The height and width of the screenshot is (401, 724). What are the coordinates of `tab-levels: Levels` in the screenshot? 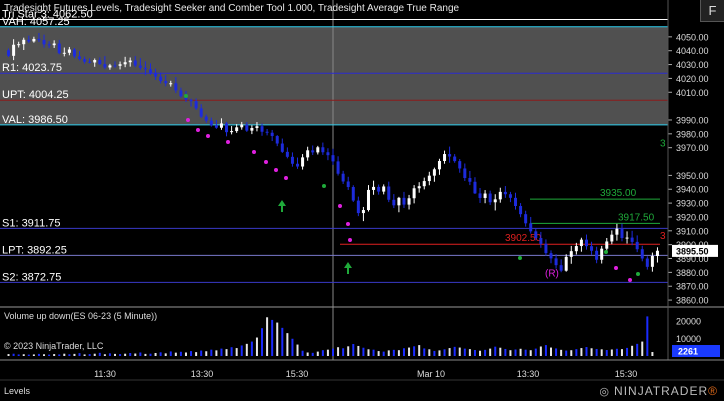 It's located at (17, 391).